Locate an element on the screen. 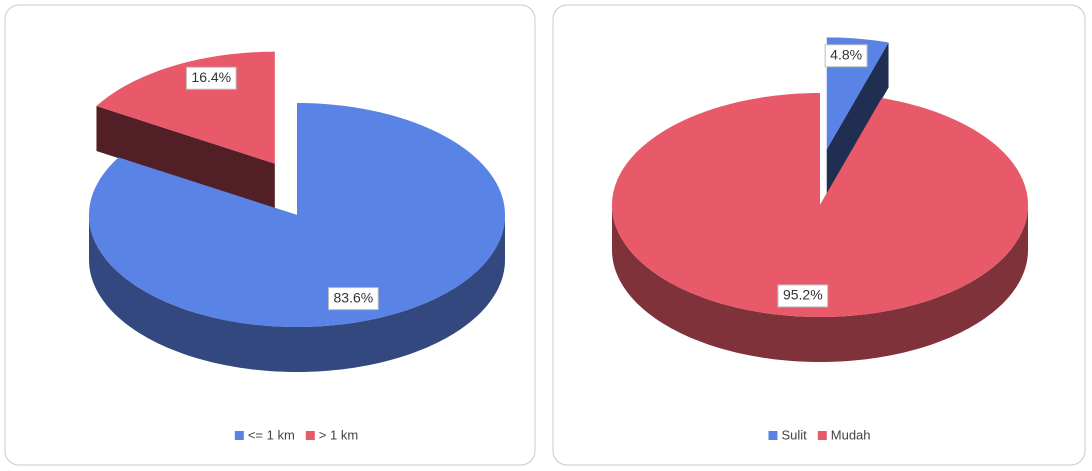 The image size is (1092, 471). data-label: 16.4% is located at coordinates (211, 77).